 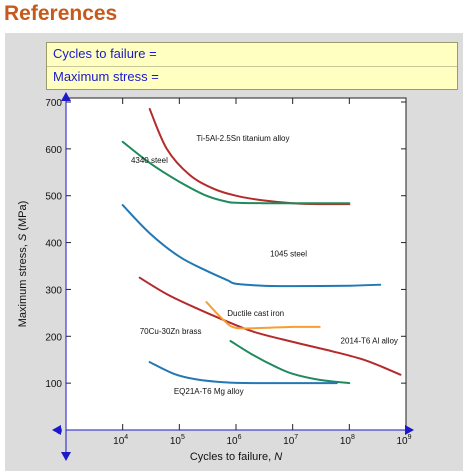 I want to click on y-axis-arrow-up-icon, so click(x=66, y=96).